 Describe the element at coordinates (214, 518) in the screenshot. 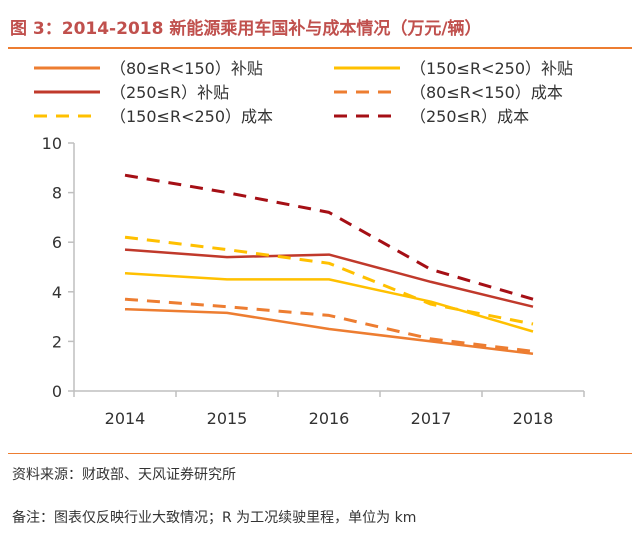

I see `remark-note: 备注：图表仅反映行业大致情况；R 为工况续驶里程，单位为 km` at that location.